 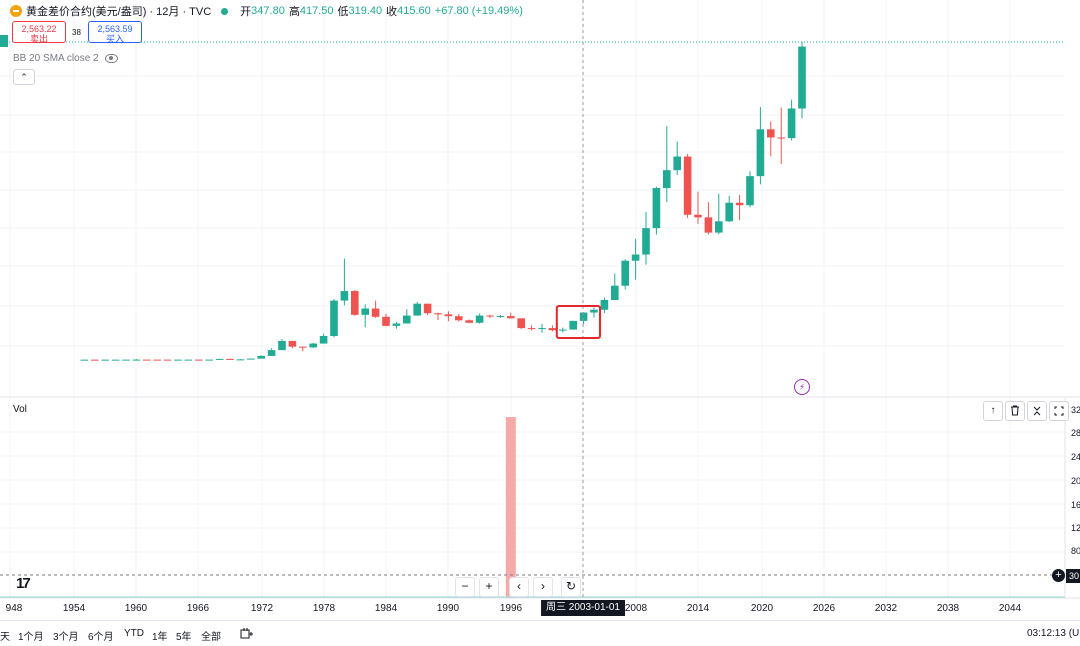 I want to click on change-value: +67.80 (+19.49%), so click(x=478, y=11).